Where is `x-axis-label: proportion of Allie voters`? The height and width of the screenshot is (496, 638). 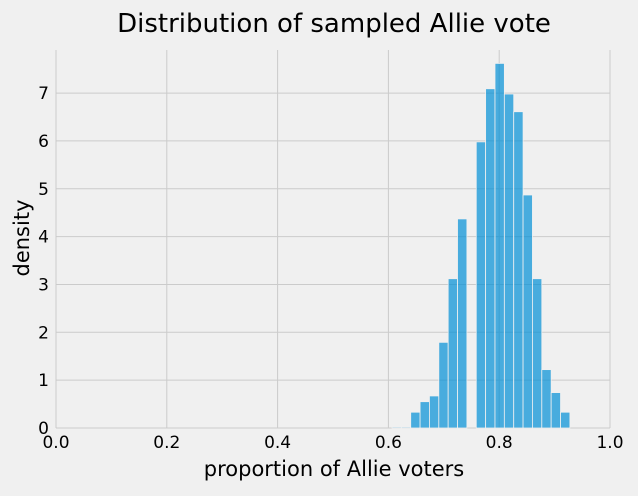 x-axis-label: proportion of Allie voters is located at coordinates (334, 469).